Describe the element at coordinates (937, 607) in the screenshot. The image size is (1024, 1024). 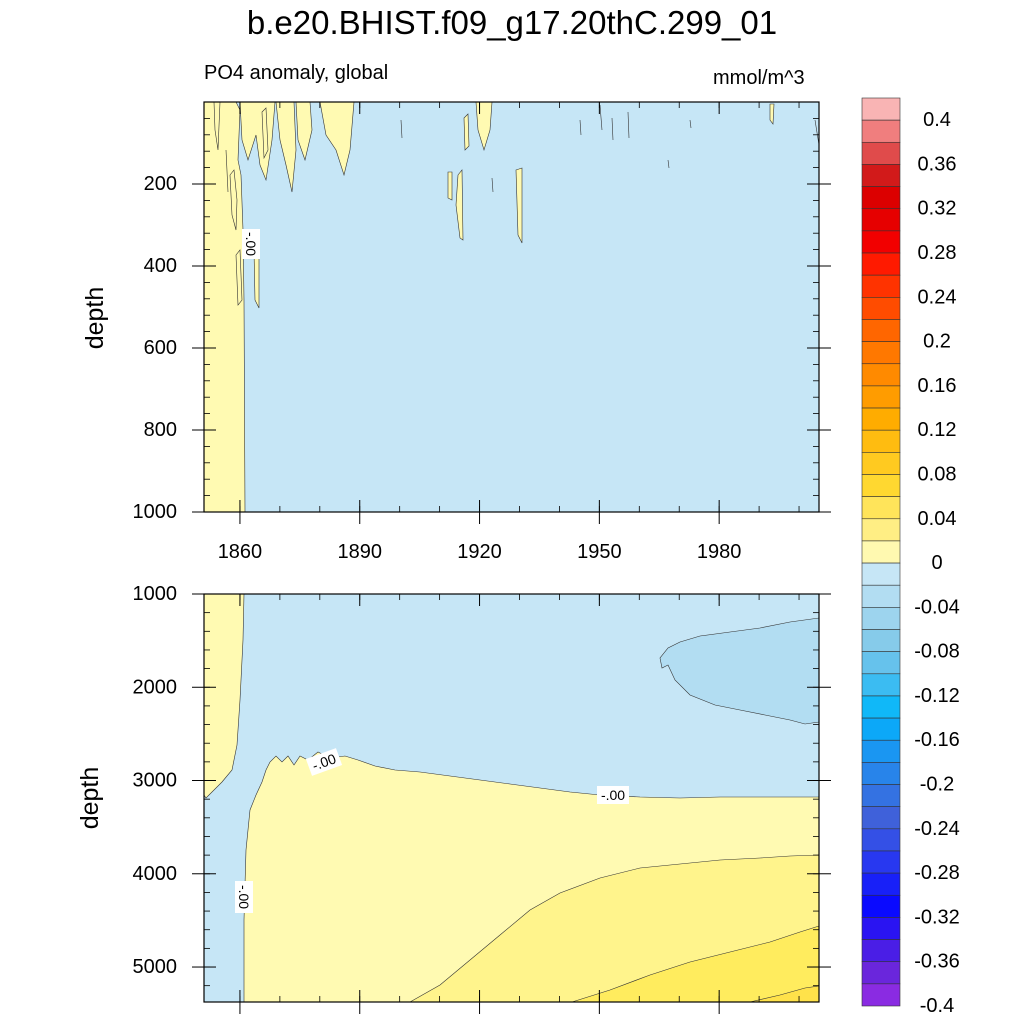
I see `colorbar-label: -0.04` at that location.